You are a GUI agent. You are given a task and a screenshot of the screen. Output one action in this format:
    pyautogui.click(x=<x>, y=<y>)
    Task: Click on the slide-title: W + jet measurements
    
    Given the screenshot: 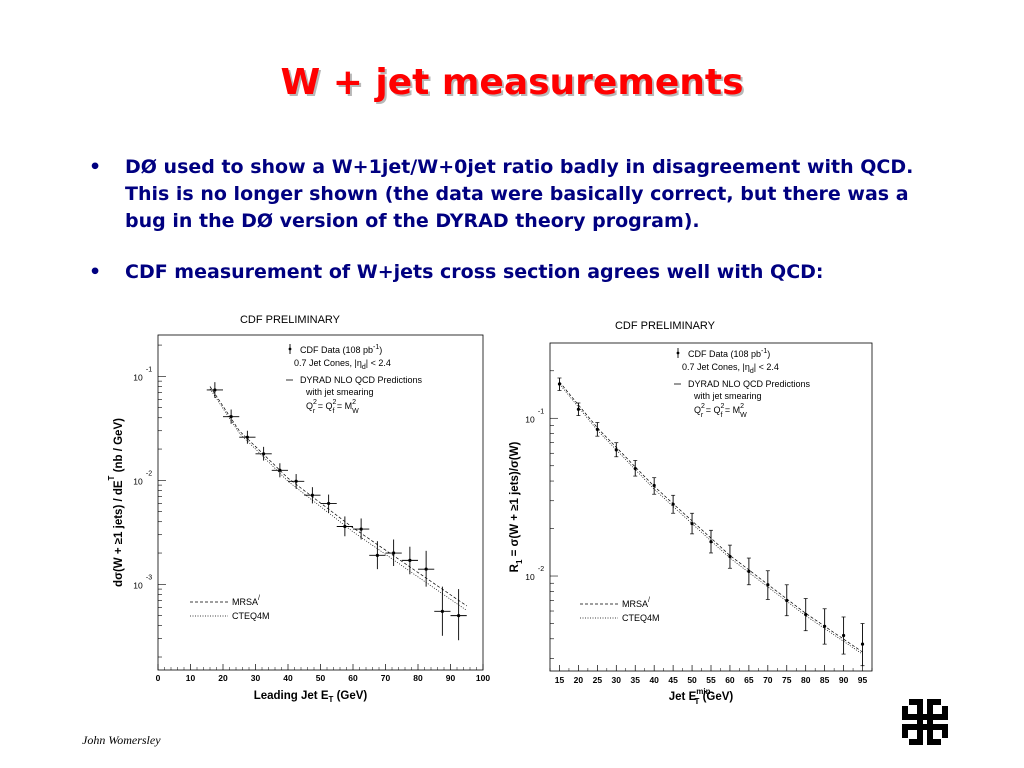 What is the action you would take?
    pyautogui.click(x=512, y=82)
    